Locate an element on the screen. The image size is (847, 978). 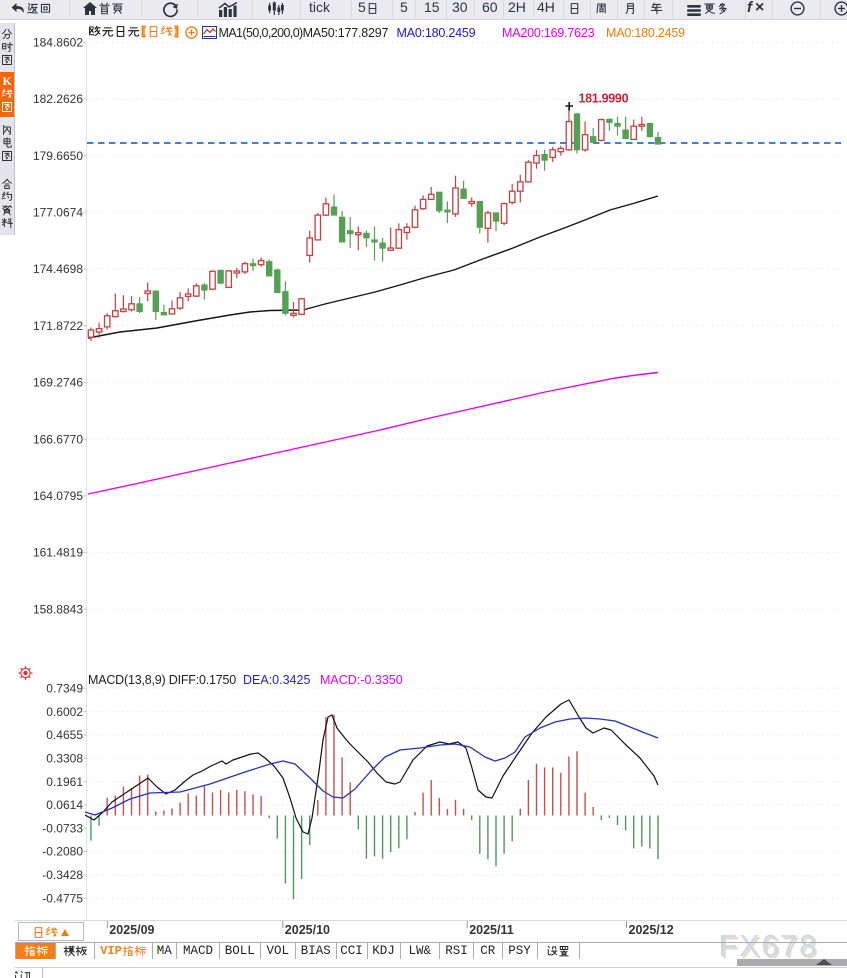
svg-text: -0.3428 is located at coordinates (62, 875).